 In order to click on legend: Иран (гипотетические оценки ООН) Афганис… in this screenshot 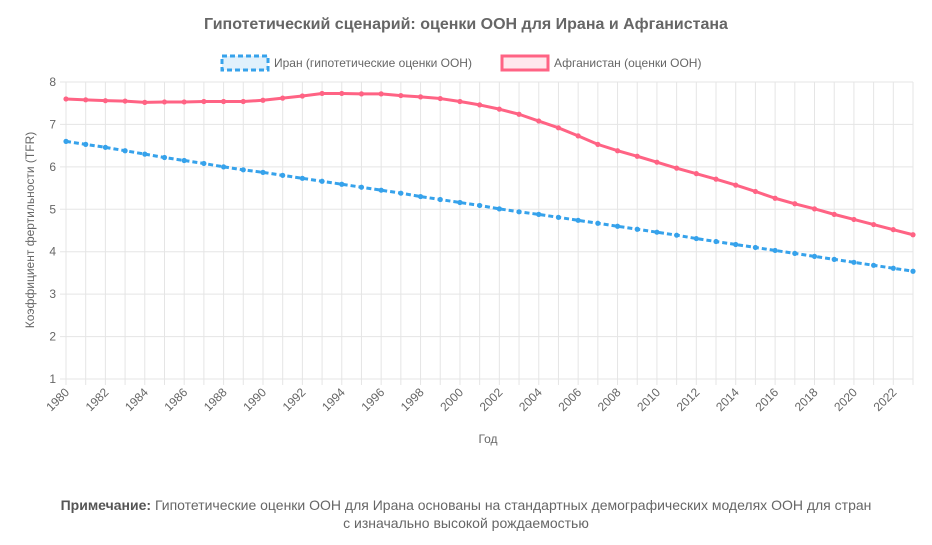, I will do `click(460, 63)`.